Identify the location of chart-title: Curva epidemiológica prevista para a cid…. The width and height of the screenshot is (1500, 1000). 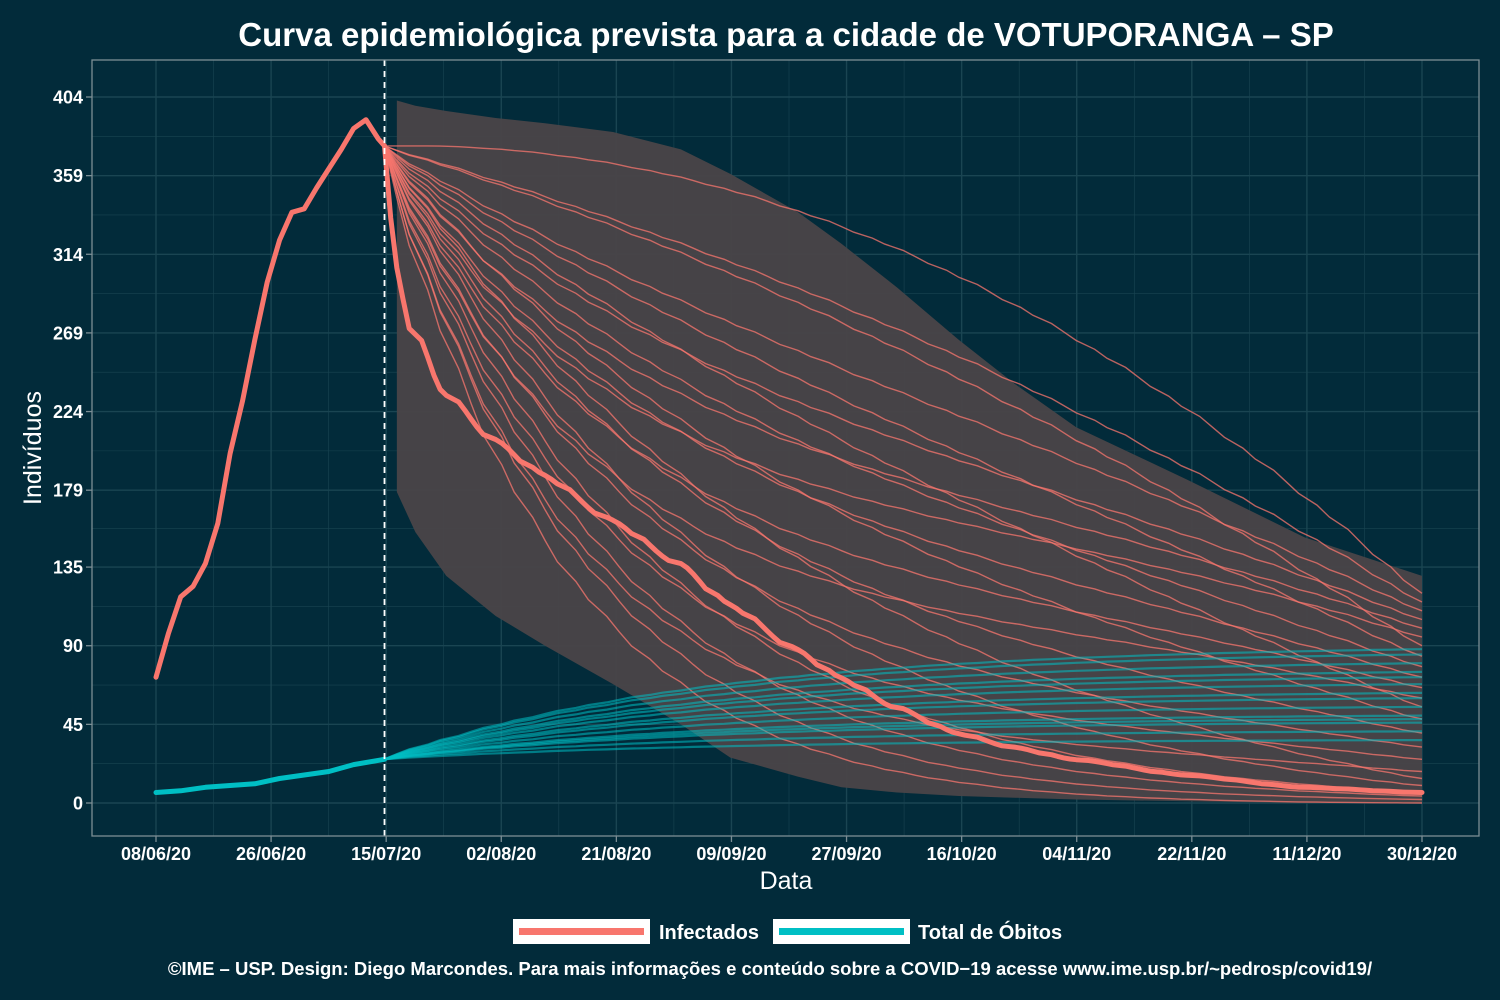
(785, 34).